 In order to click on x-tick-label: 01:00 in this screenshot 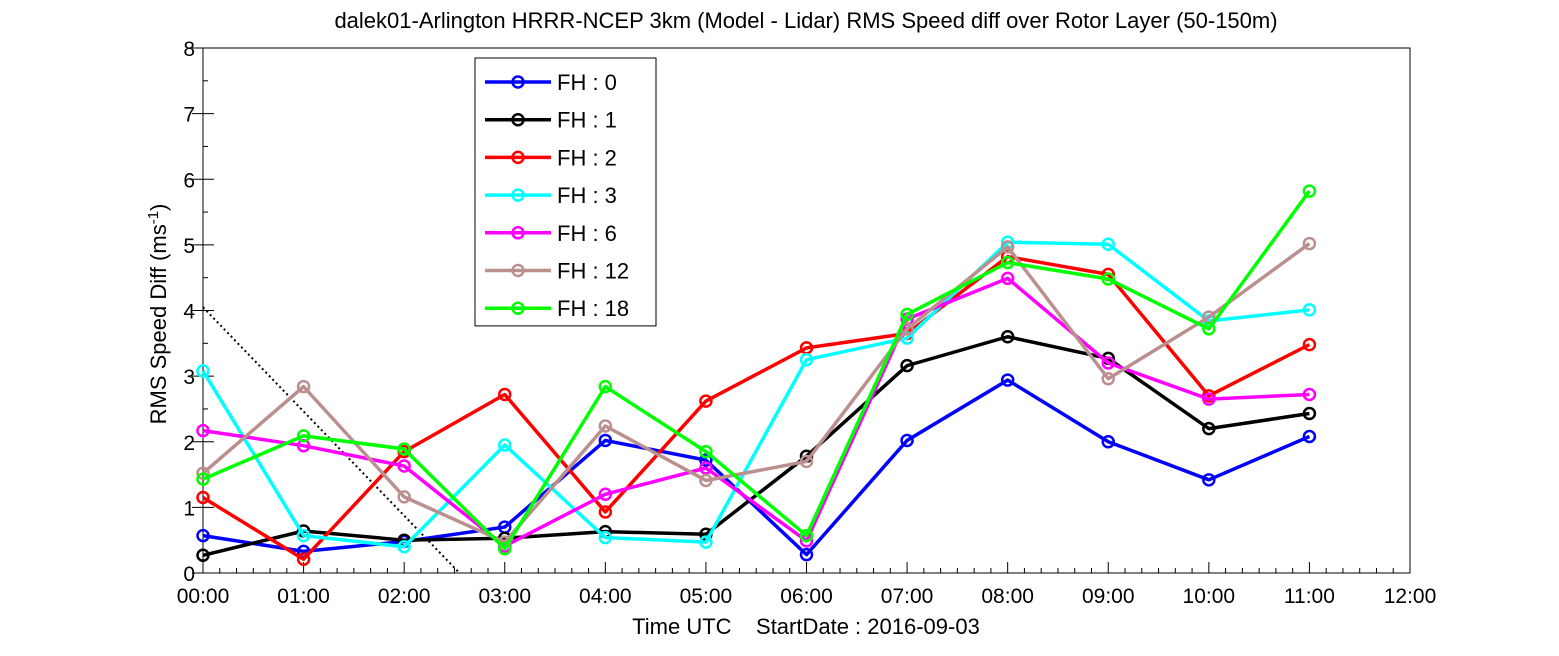, I will do `click(303, 596)`.